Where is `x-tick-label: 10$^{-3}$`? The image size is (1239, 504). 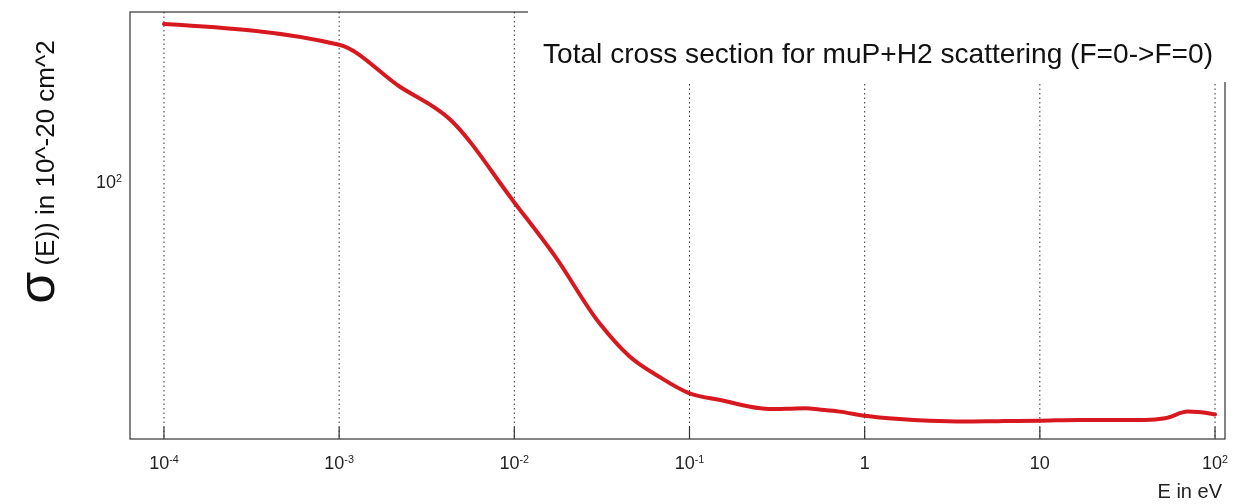
x-tick-label: 10$^{-3}$ is located at coordinates (339, 463).